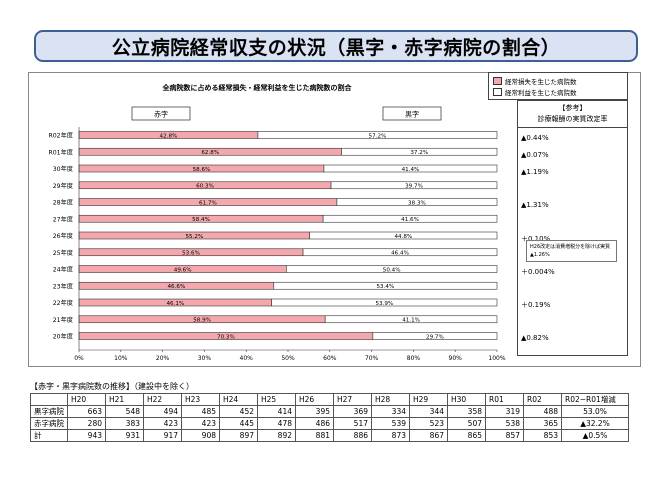 The image size is (670, 499). Describe the element at coordinates (226, 337) in the screenshot. I see `bar-loss-label: 70.3%` at that location.